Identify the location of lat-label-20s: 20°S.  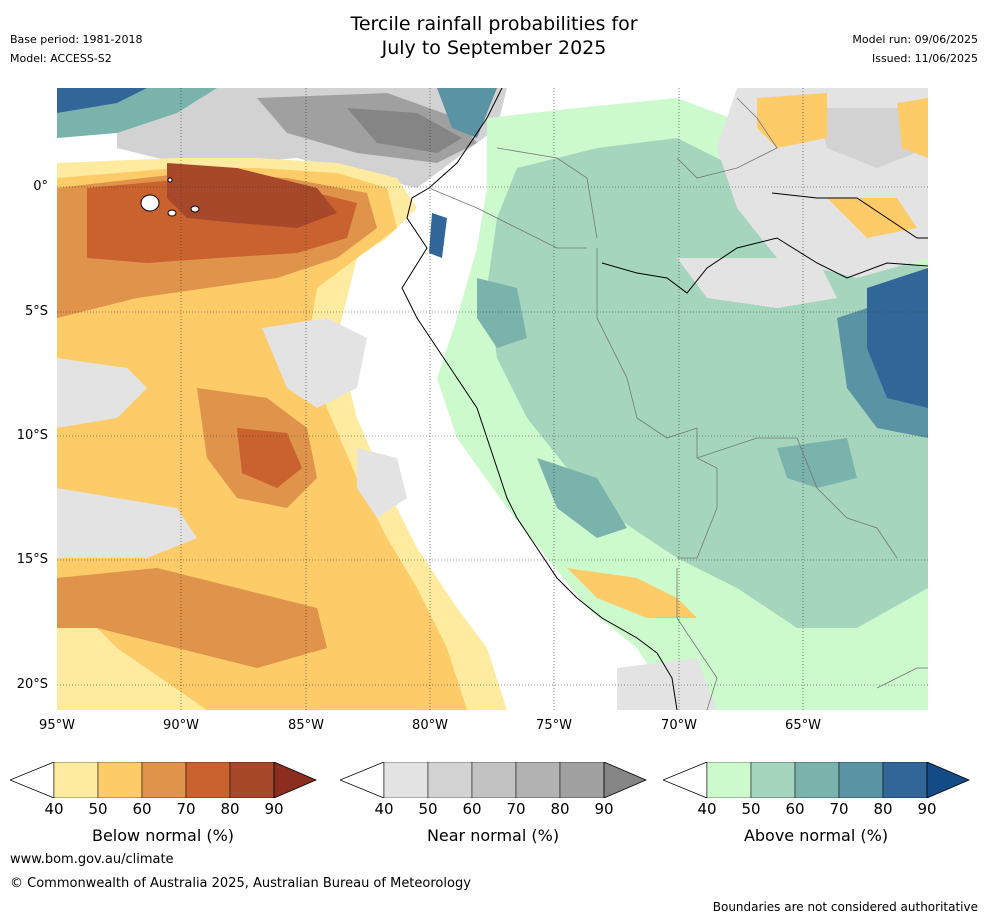
(32, 684).